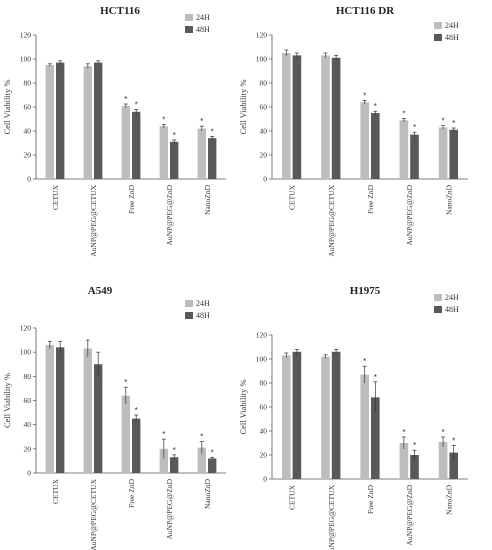 This screenshot has width=492, height=550. I want to click on chart-title: HCT116, so click(120, 11).